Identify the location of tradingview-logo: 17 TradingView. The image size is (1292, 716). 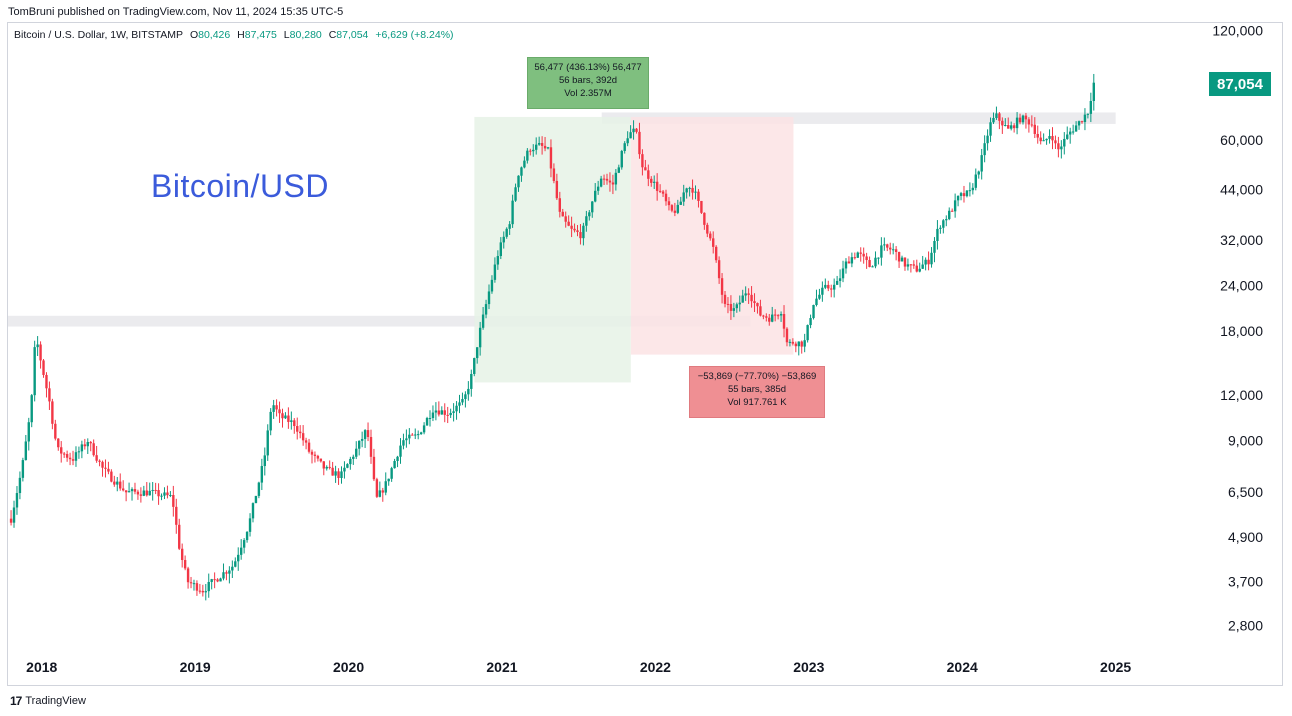
(48, 701).